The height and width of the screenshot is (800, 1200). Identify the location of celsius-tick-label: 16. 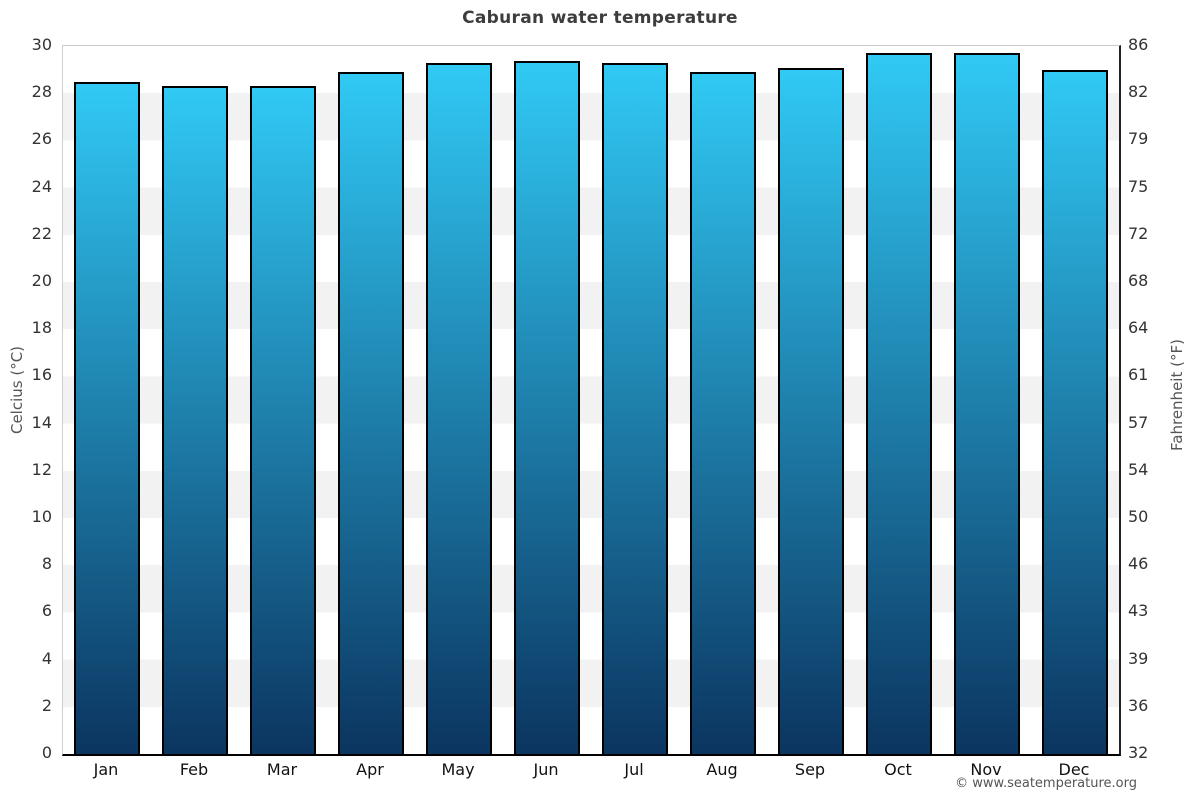
(41, 375).